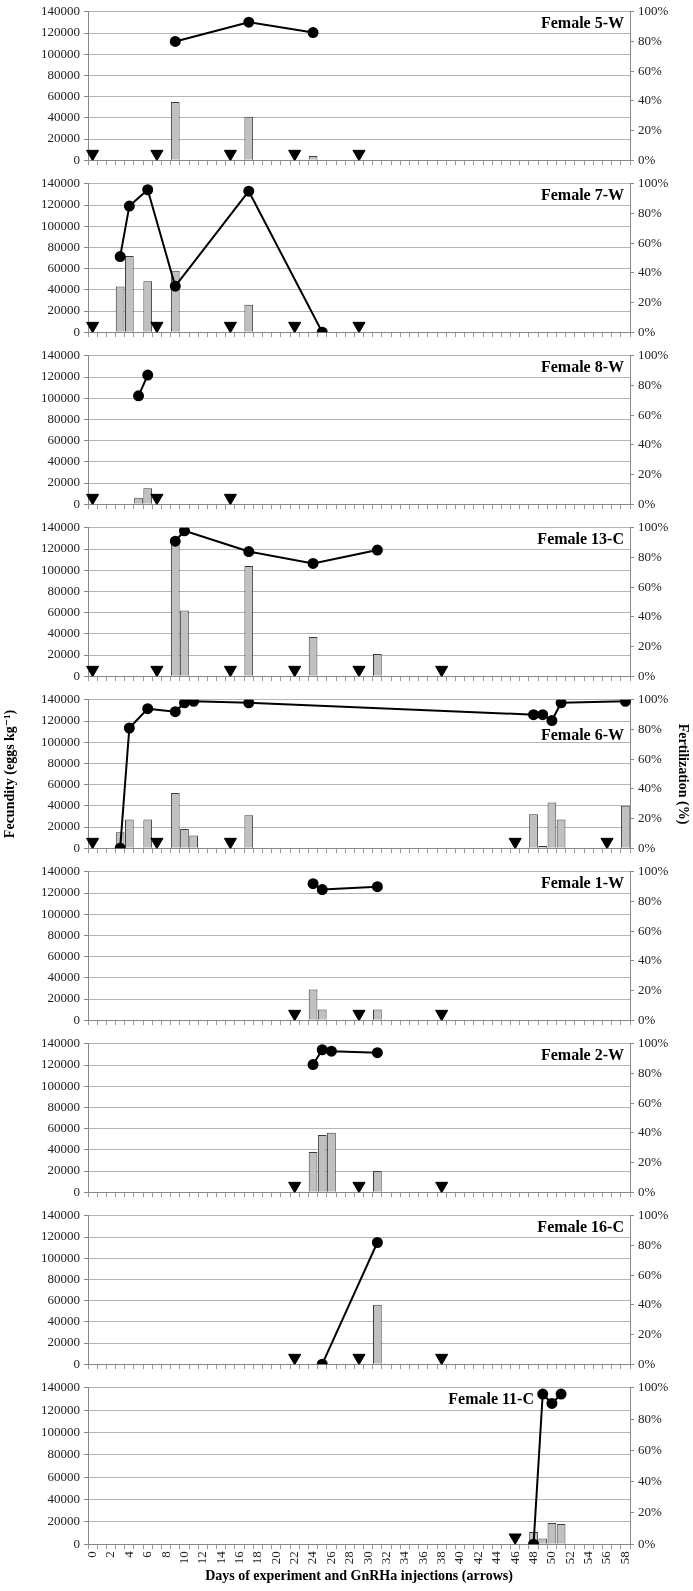  Describe the element at coordinates (294, 1558) in the screenshot. I see `x-tick-label: 22` at that location.